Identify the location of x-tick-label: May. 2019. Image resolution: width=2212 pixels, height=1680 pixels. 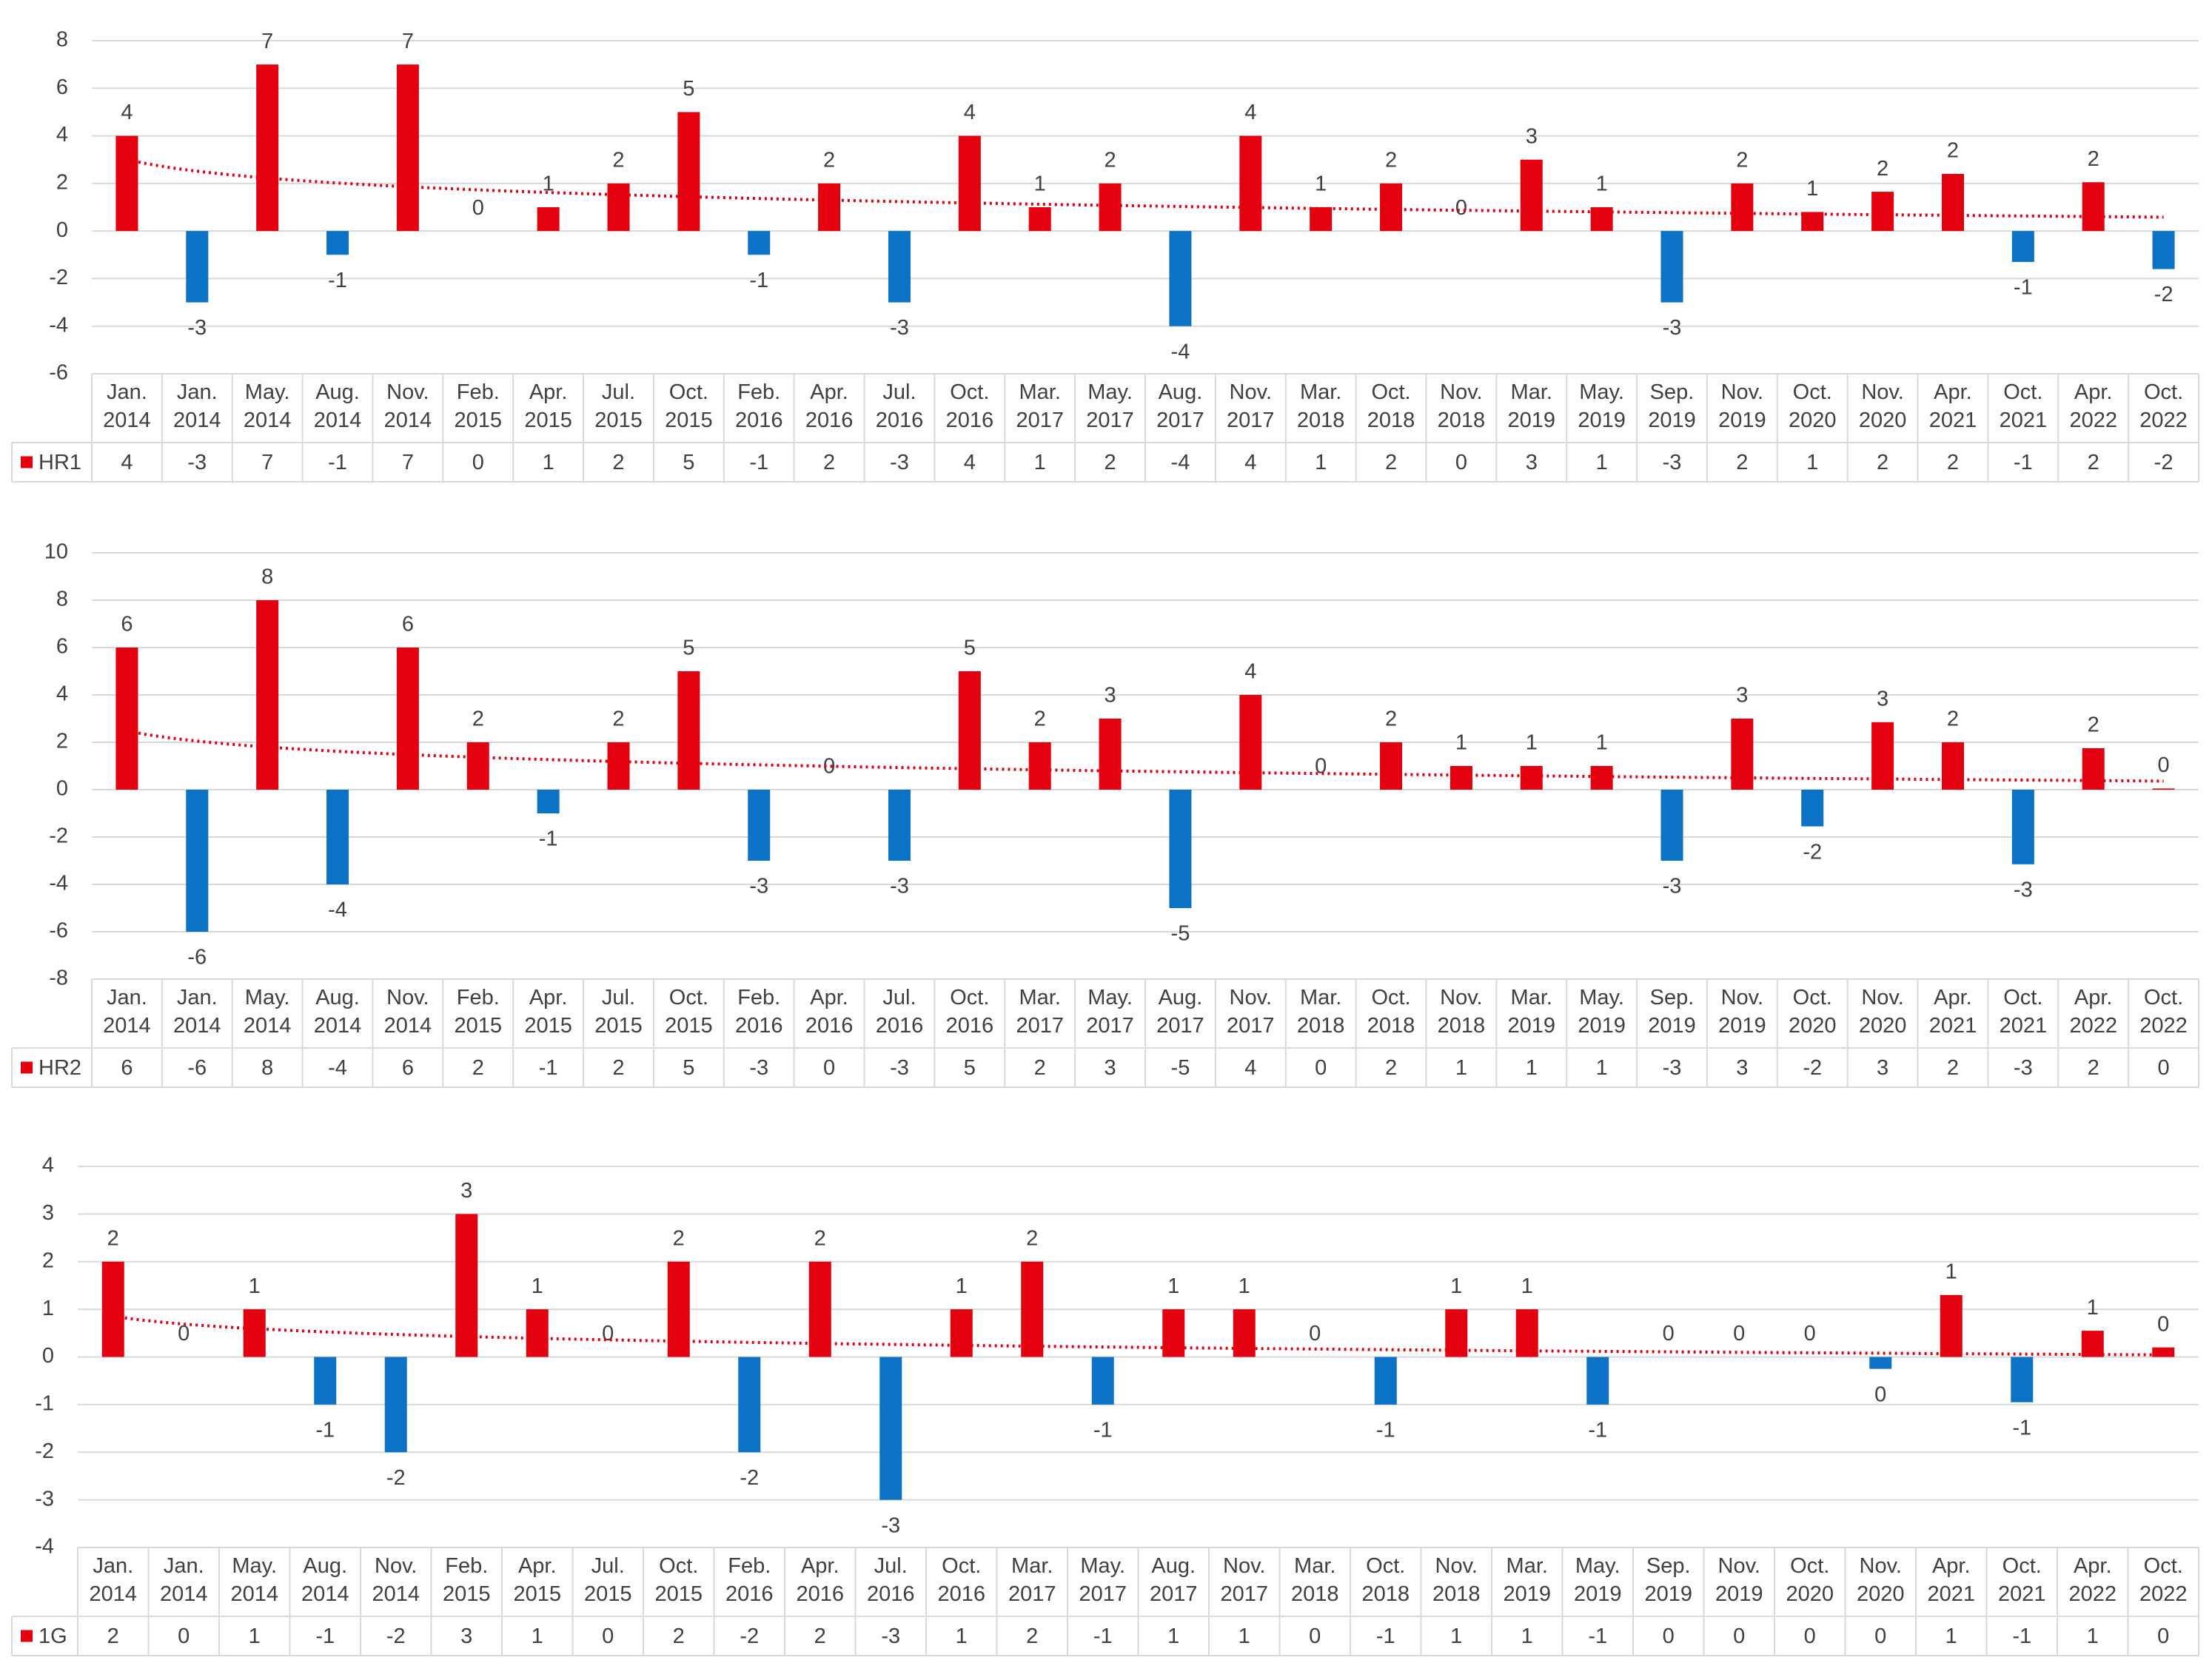
(1602, 406).